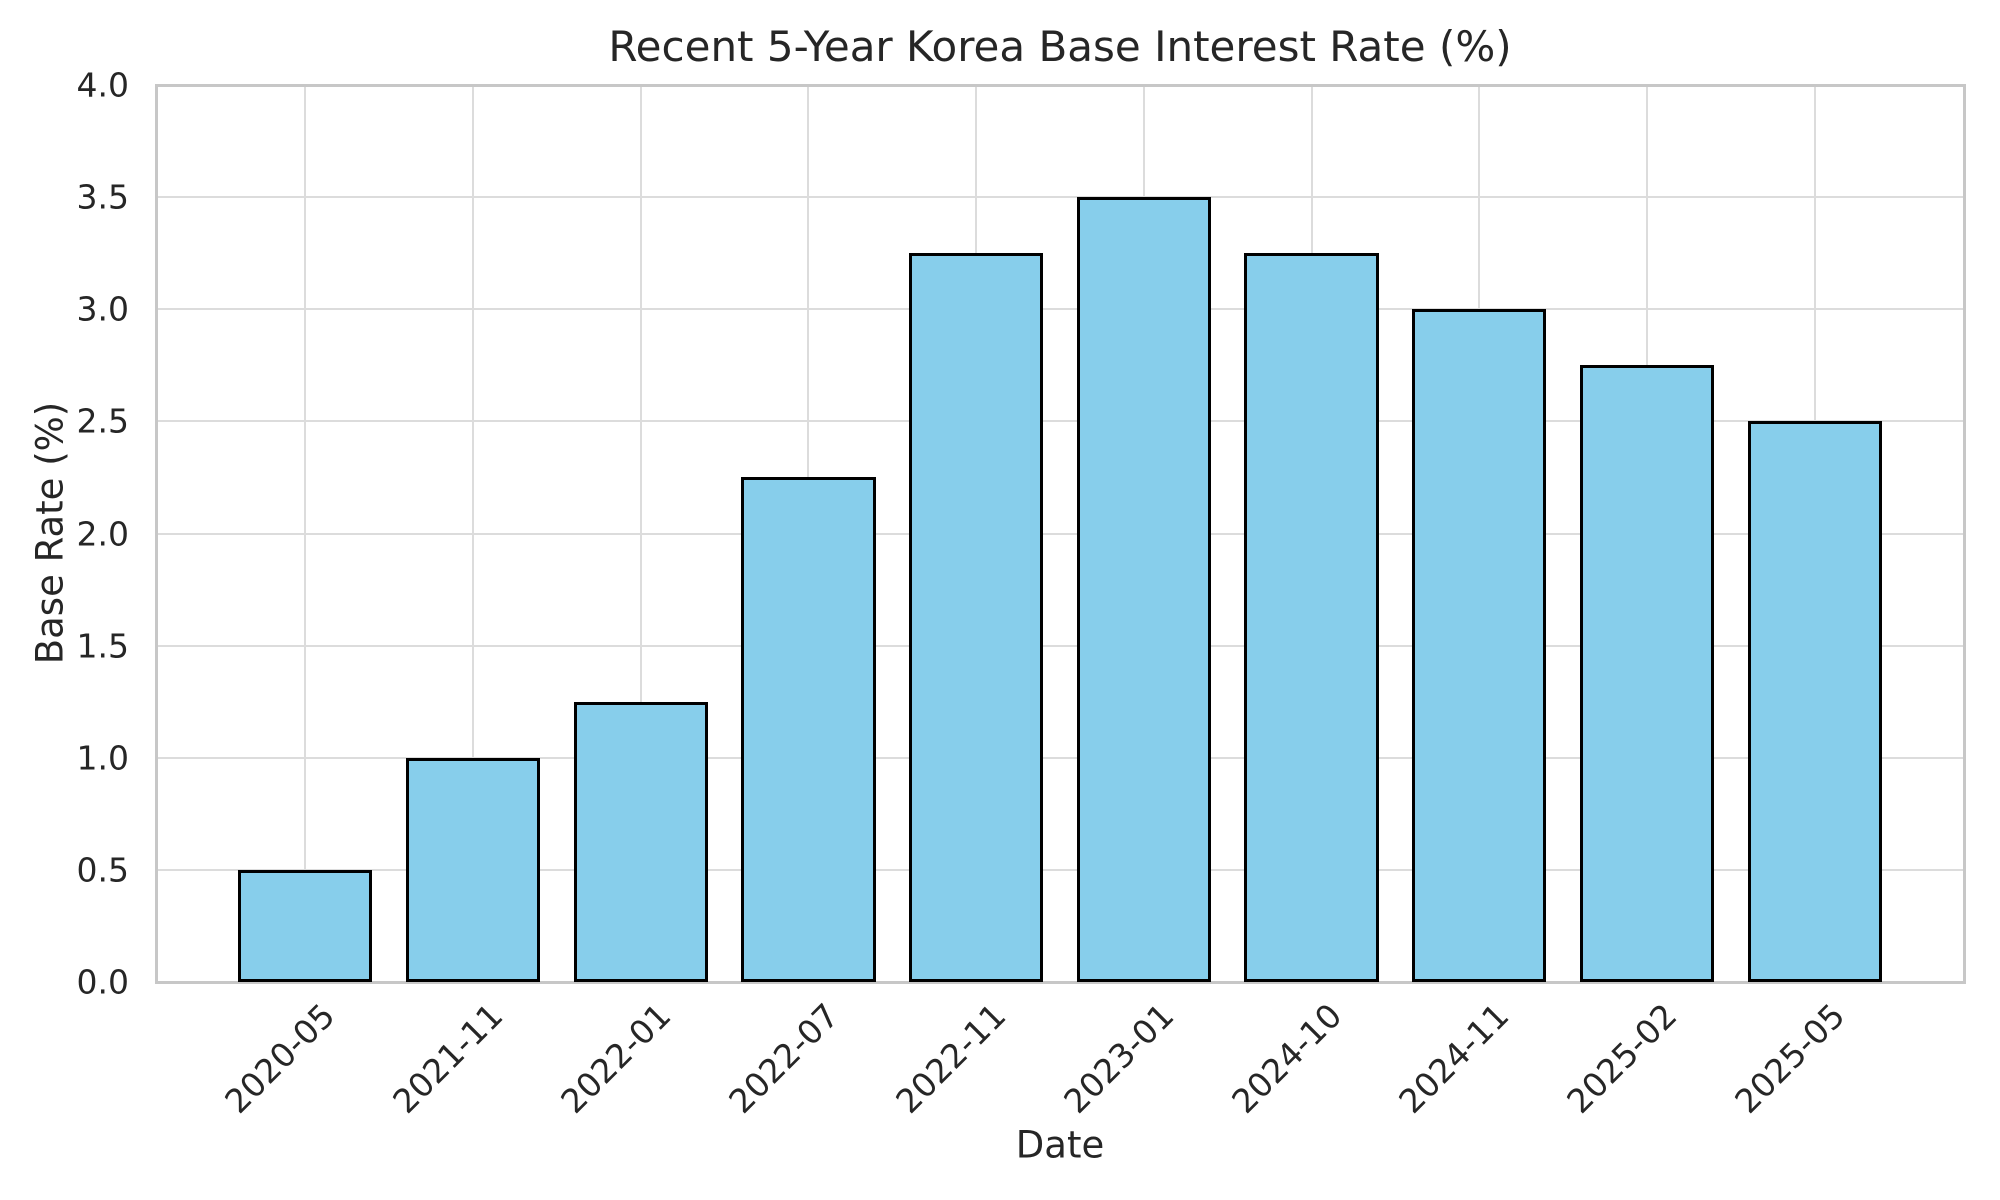 The image size is (2000, 1200). I want to click on x-axis-label: Date, so click(1060, 1145).